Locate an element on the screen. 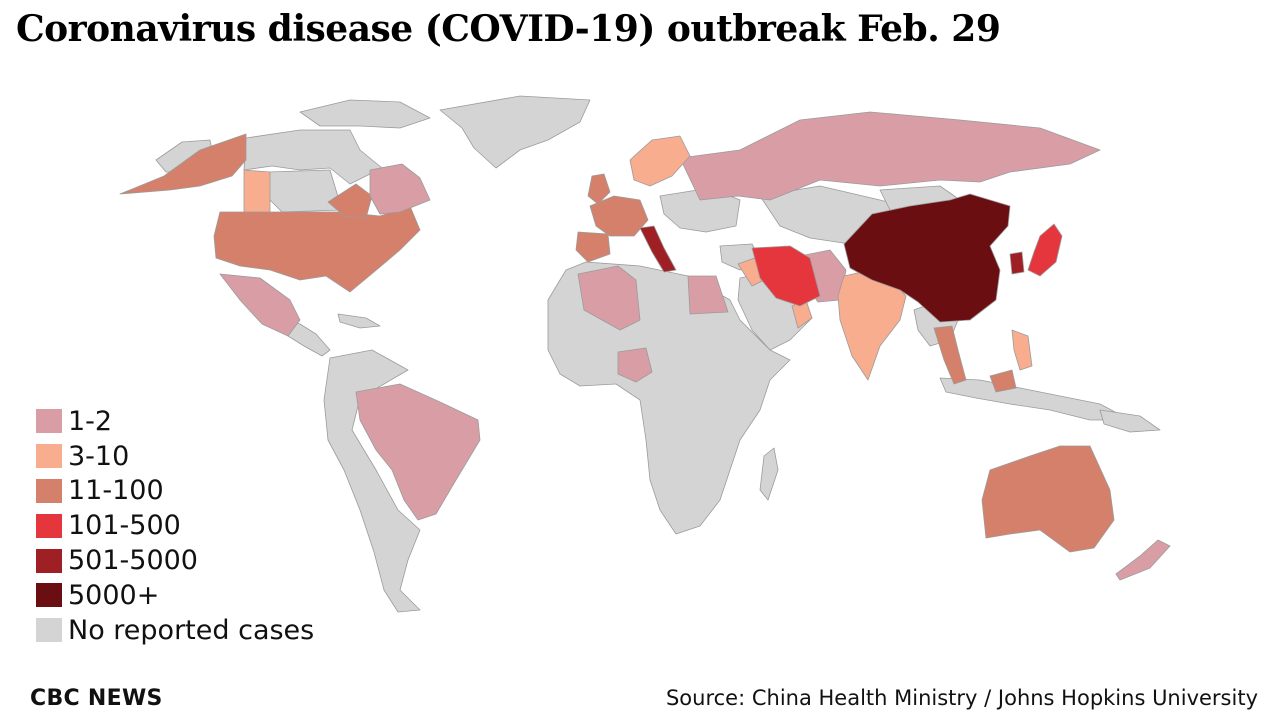  malaysia-borneo is located at coordinates (1003, 381).